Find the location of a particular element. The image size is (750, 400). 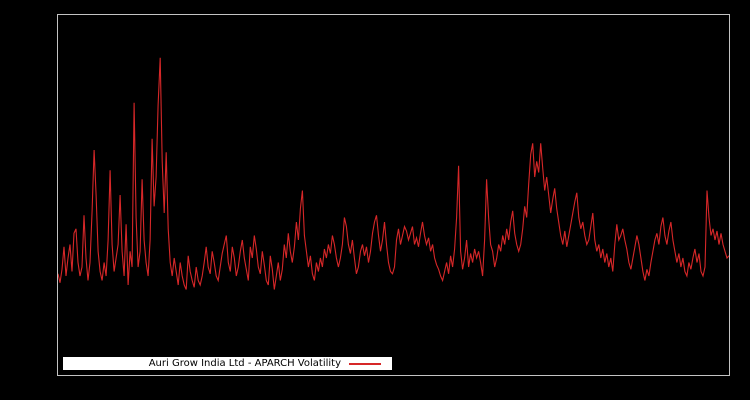

y-axis: 0%20%40%60%80%100%120%140%160% is located at coordinates (28, 200).